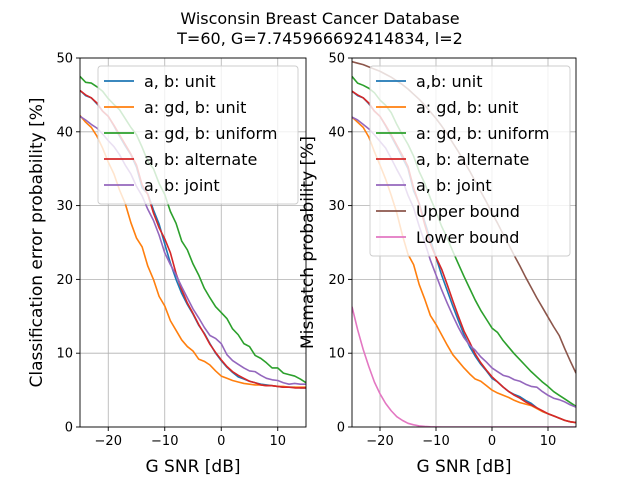 This screenshot has width=640, height=480. What do you see at coordinates (319, 38) in the screenshot?
I see `figure-title-line2: T=60, G=7.745966692414834, l=2` at bounding box center [319, 38].